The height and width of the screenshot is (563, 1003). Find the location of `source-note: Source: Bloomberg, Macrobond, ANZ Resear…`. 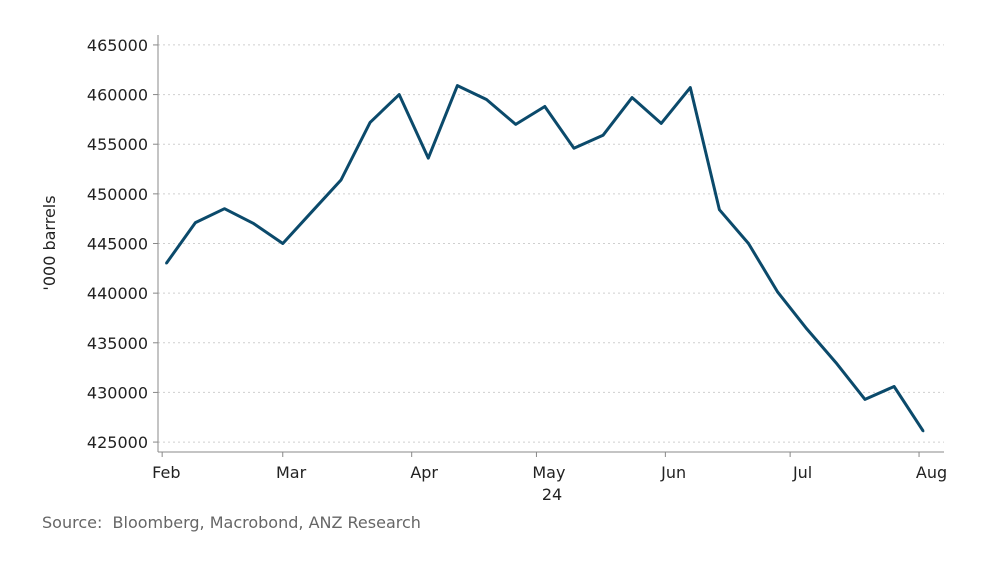

source-note: Source: Bloomberg, Macrobond, ANZ Resear… is located at coordinates (231, 522).